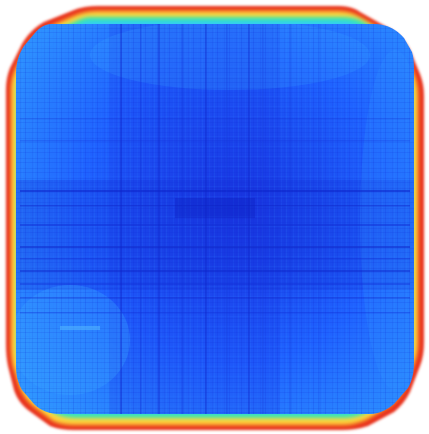 The image size is (429, 434). What do you see at coordinates (215, 208) in the screenshot?
I see `center-feature` at bounding box center [215, 208].